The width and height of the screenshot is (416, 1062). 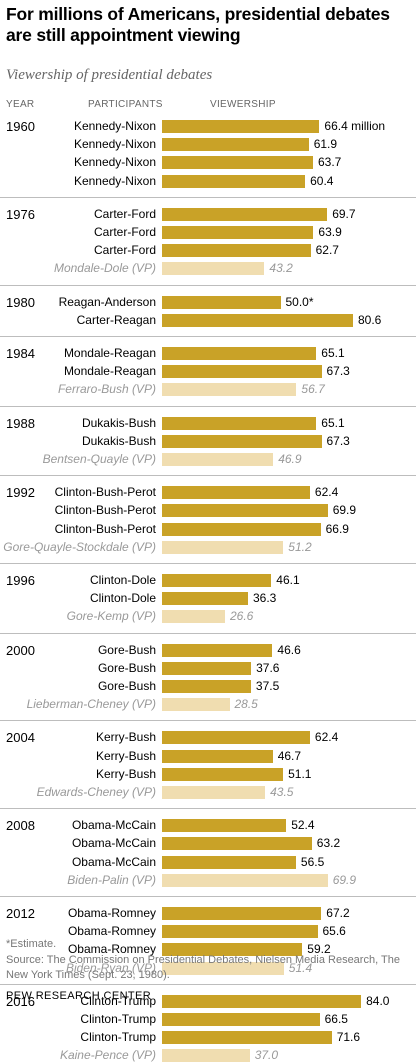 I want to click on viewership-value: 28.5, so click(x=246, y=704).